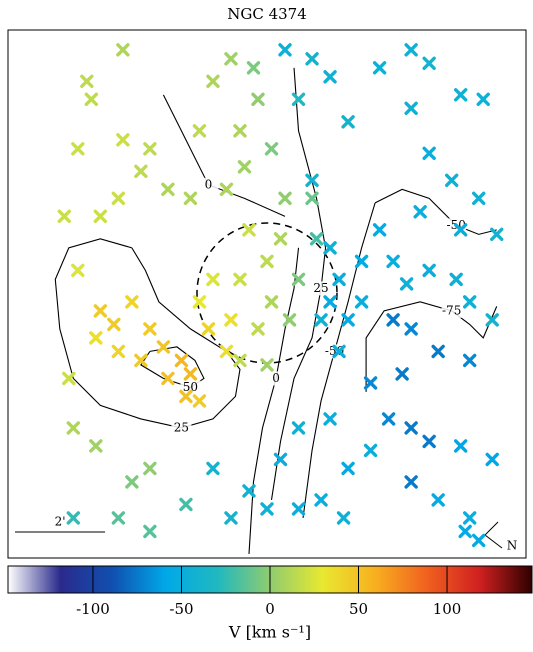  What do you see at coordinates (267, 14) in the screenshot?
I see `chart-title: NGC 4374` at bounding box center [267, 14].